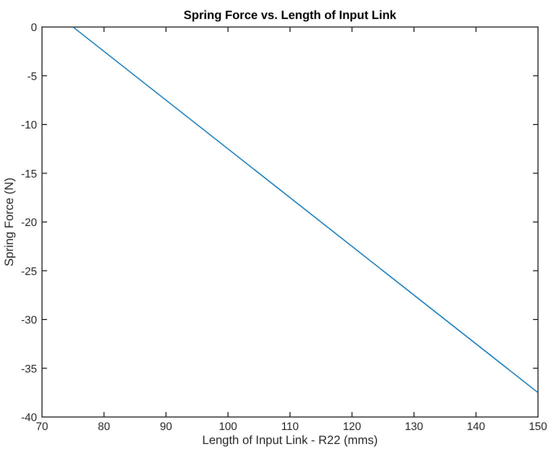  I want to click on x-tick-label: 80, so click(104, 427).